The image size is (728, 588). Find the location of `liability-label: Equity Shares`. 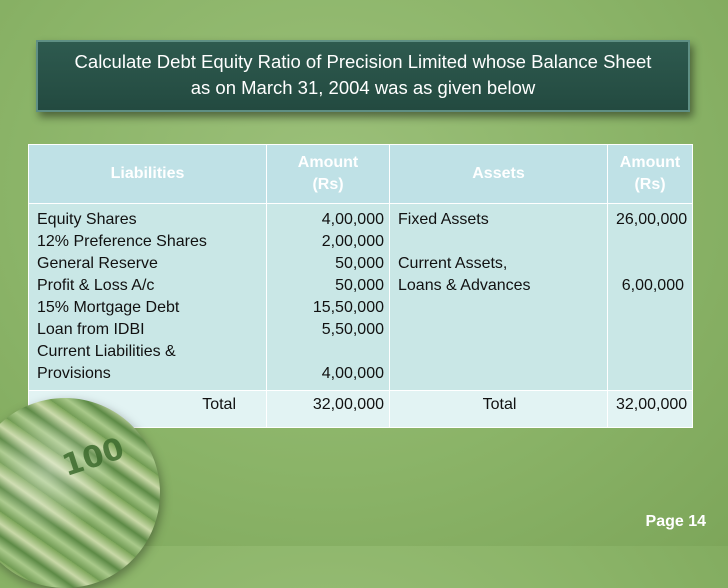

liability-label: Equity Shares is located at coordinates (87, 219).